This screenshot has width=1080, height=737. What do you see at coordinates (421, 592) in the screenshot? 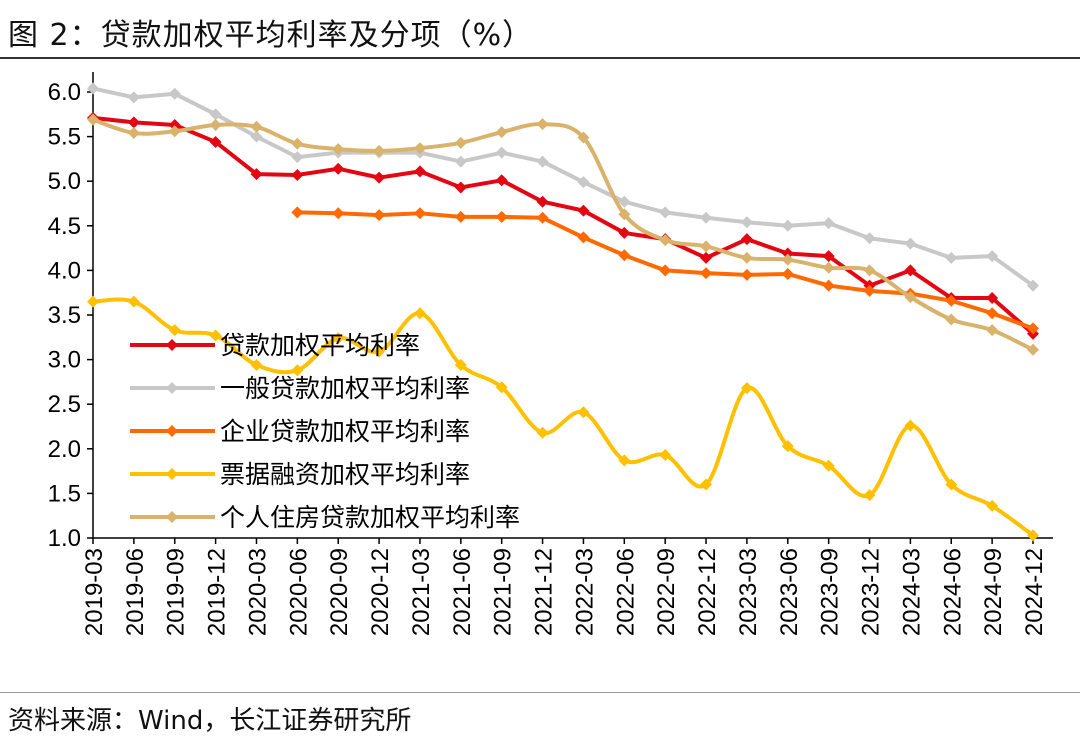
I see `x-tick-label: 2021-03` at bounding box center [421, 592].